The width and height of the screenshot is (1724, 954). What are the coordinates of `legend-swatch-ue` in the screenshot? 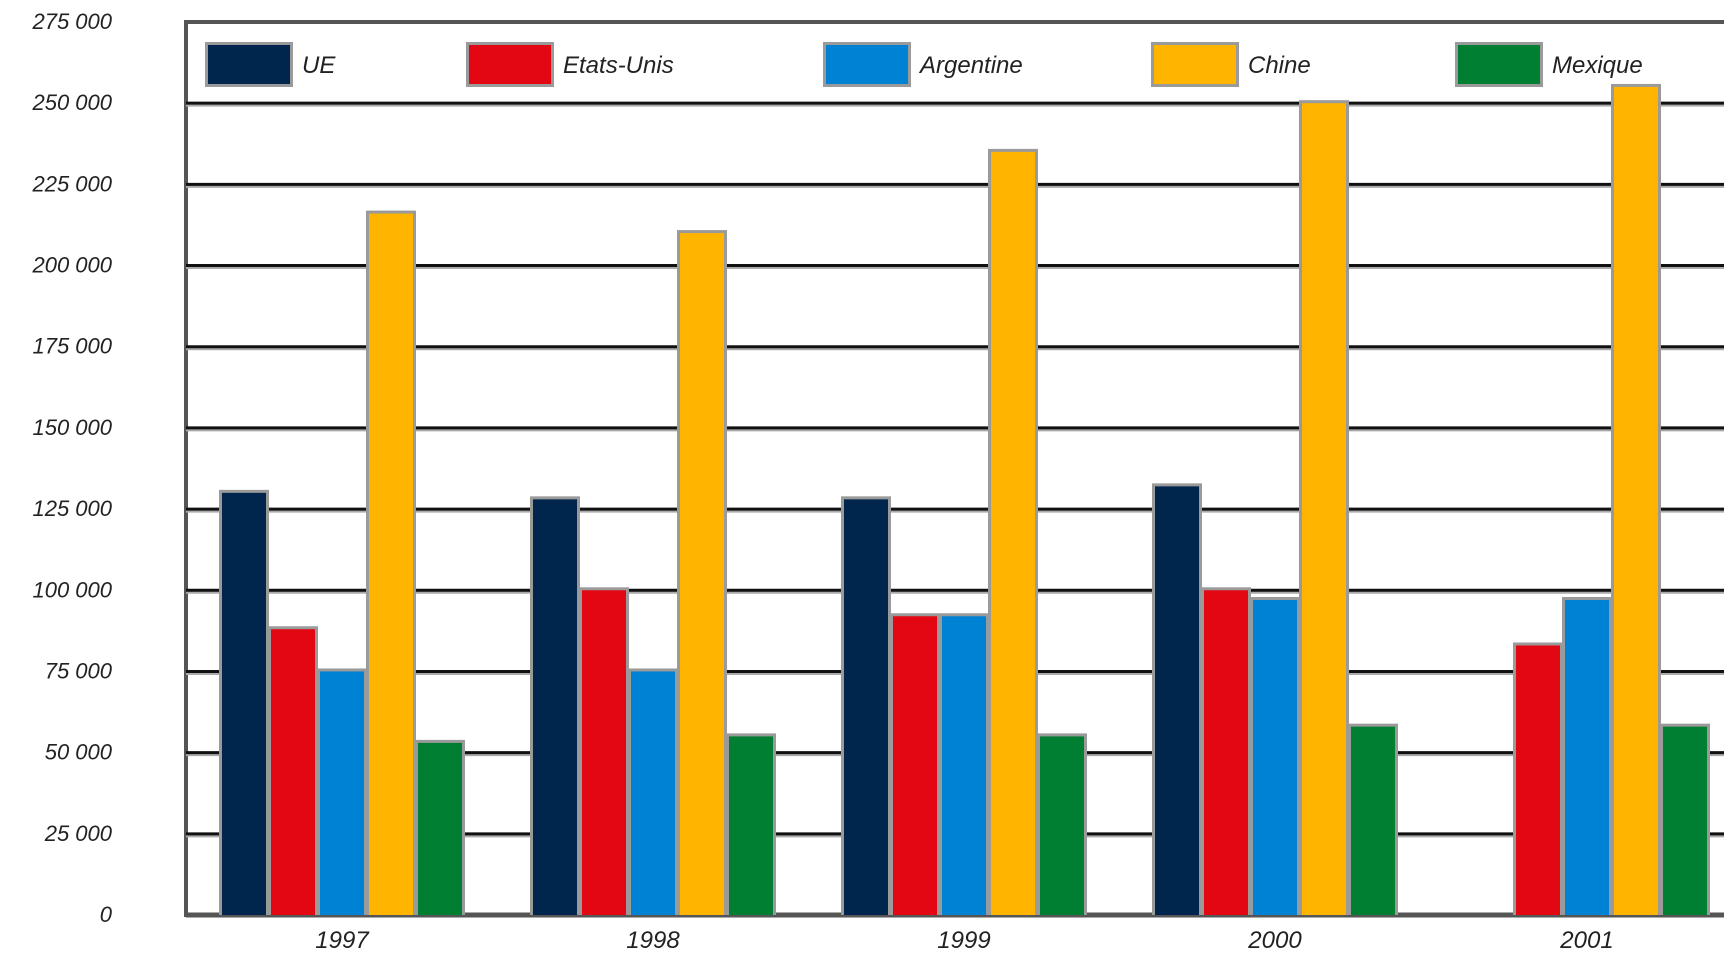 It's located at (249, 64).